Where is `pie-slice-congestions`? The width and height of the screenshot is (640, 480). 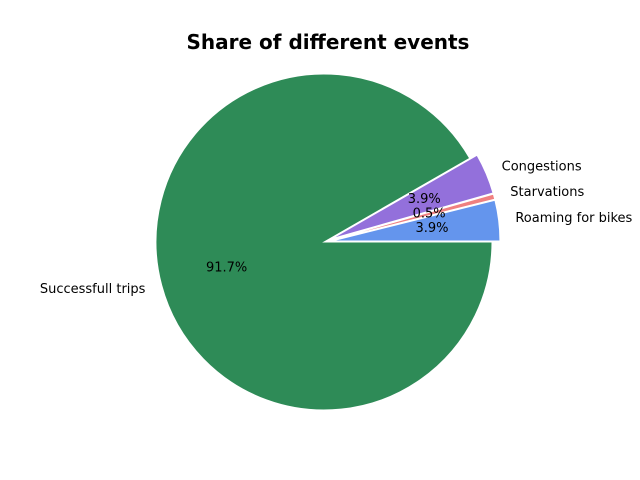
pie-slice-congestions is located at coordinates (412, 197).